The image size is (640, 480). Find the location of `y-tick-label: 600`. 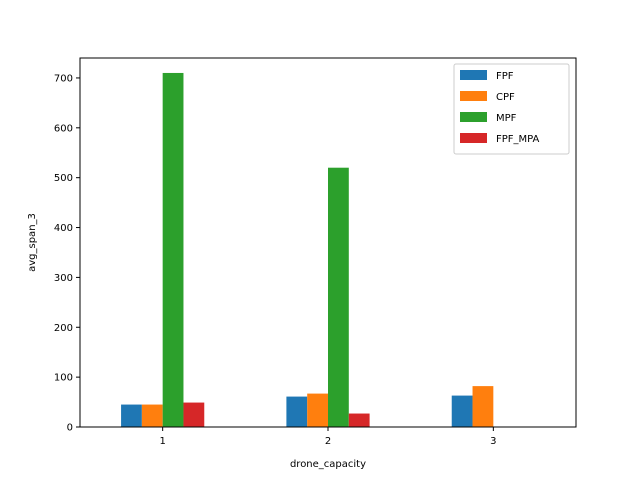

y-tick-label: 600 is located at coordinates (63, 128).